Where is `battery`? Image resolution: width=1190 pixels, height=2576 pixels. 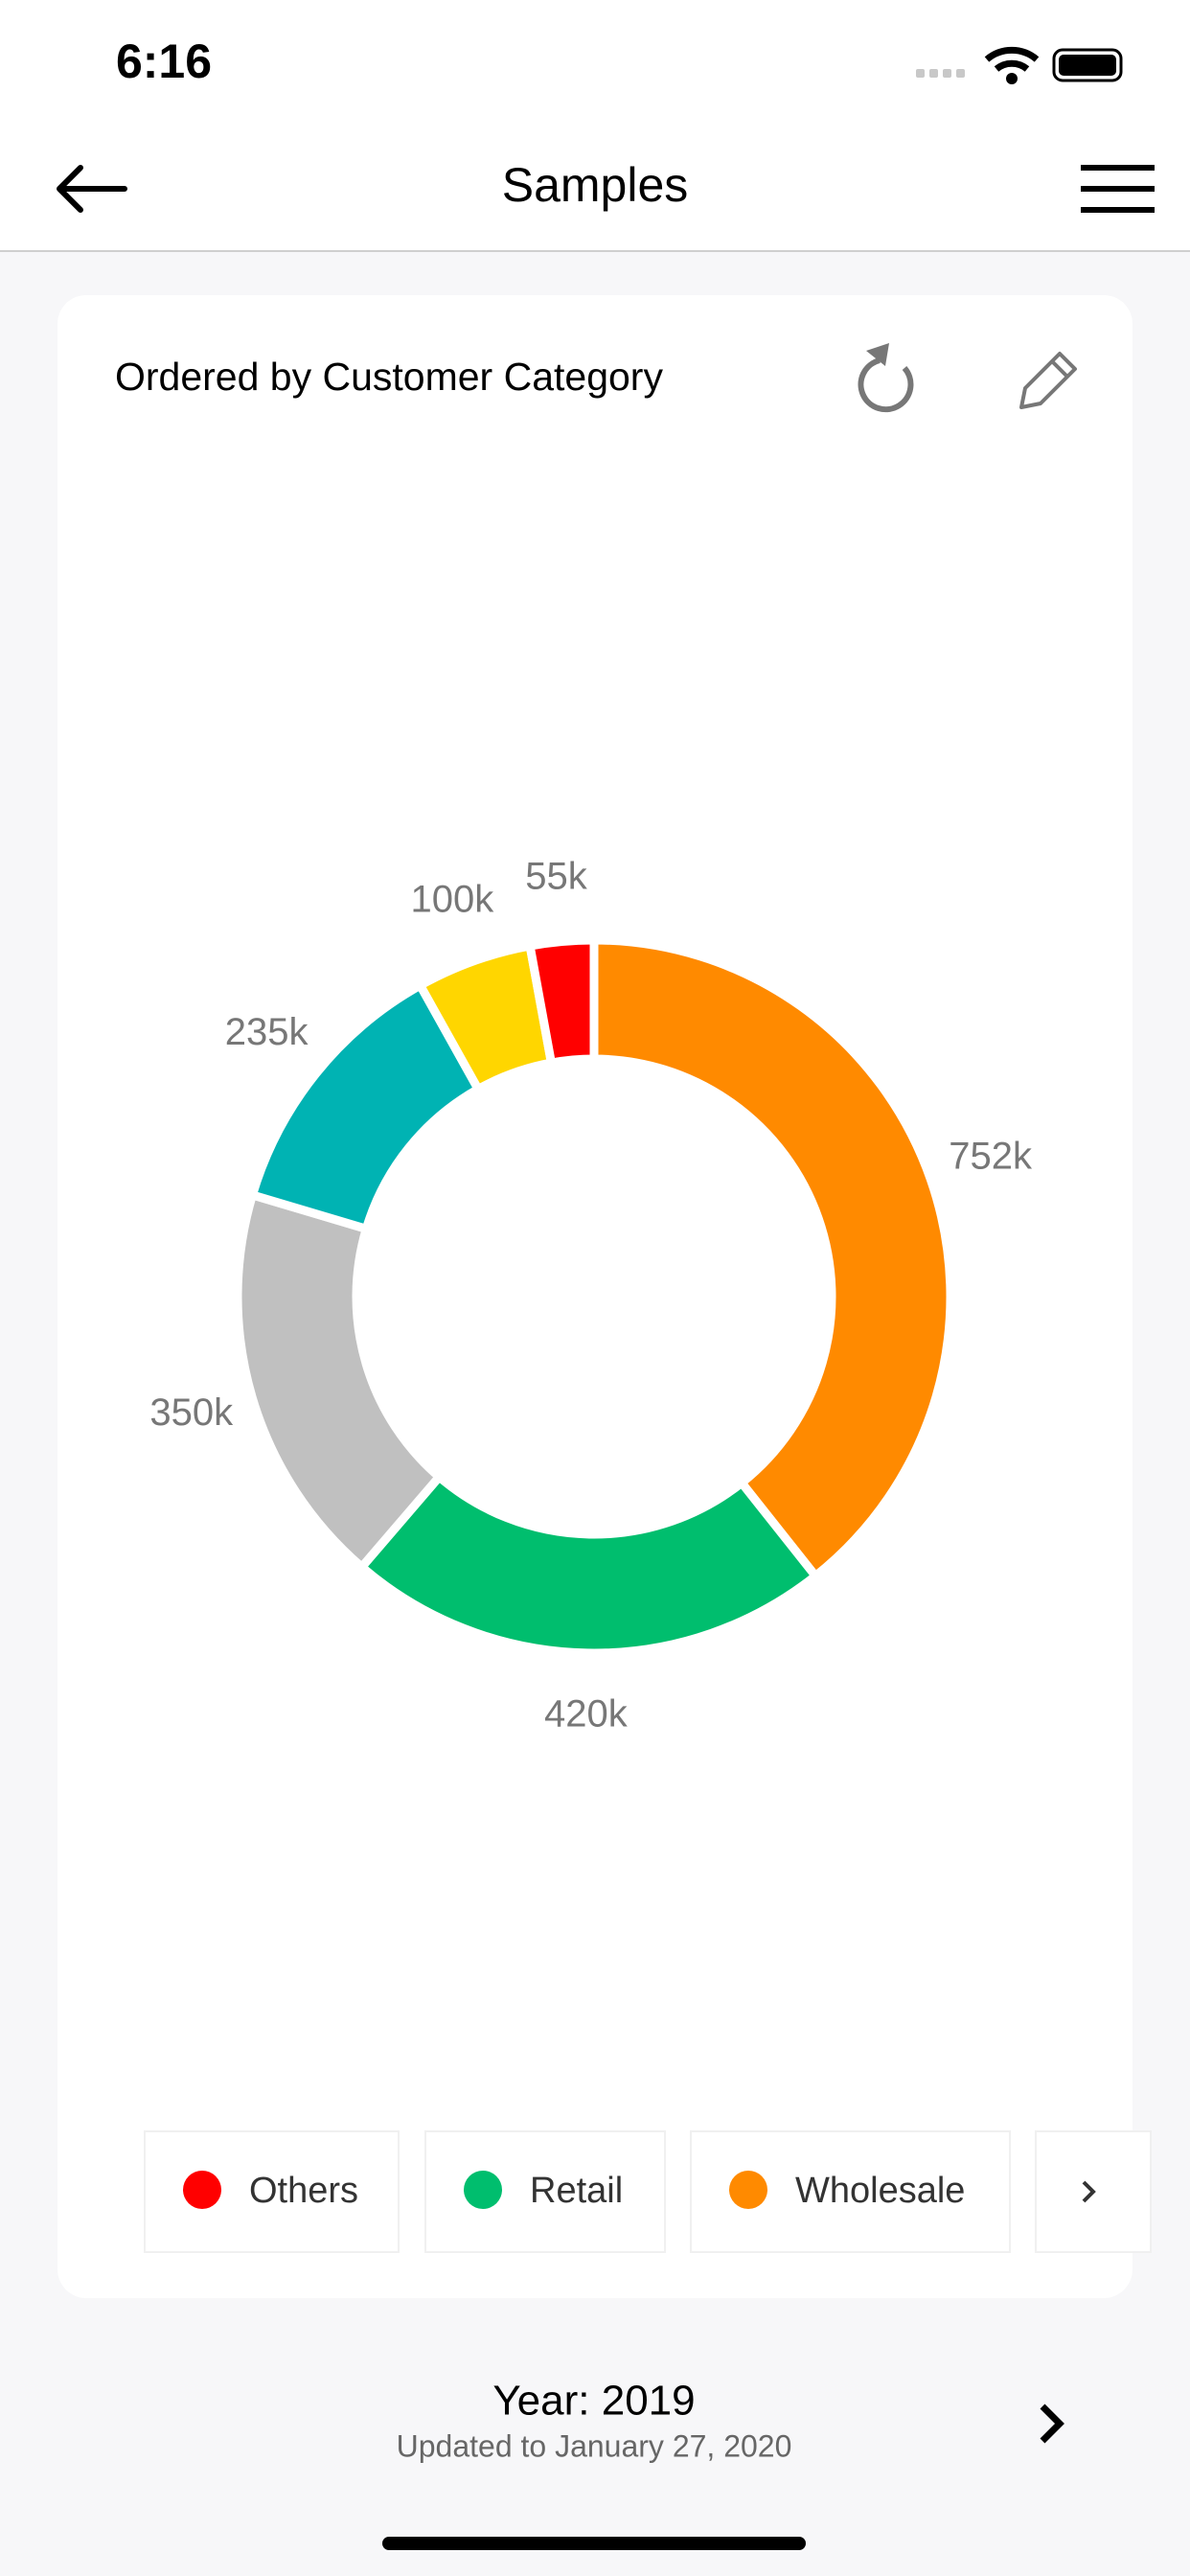
battery is located at coordinates (1088, 65).